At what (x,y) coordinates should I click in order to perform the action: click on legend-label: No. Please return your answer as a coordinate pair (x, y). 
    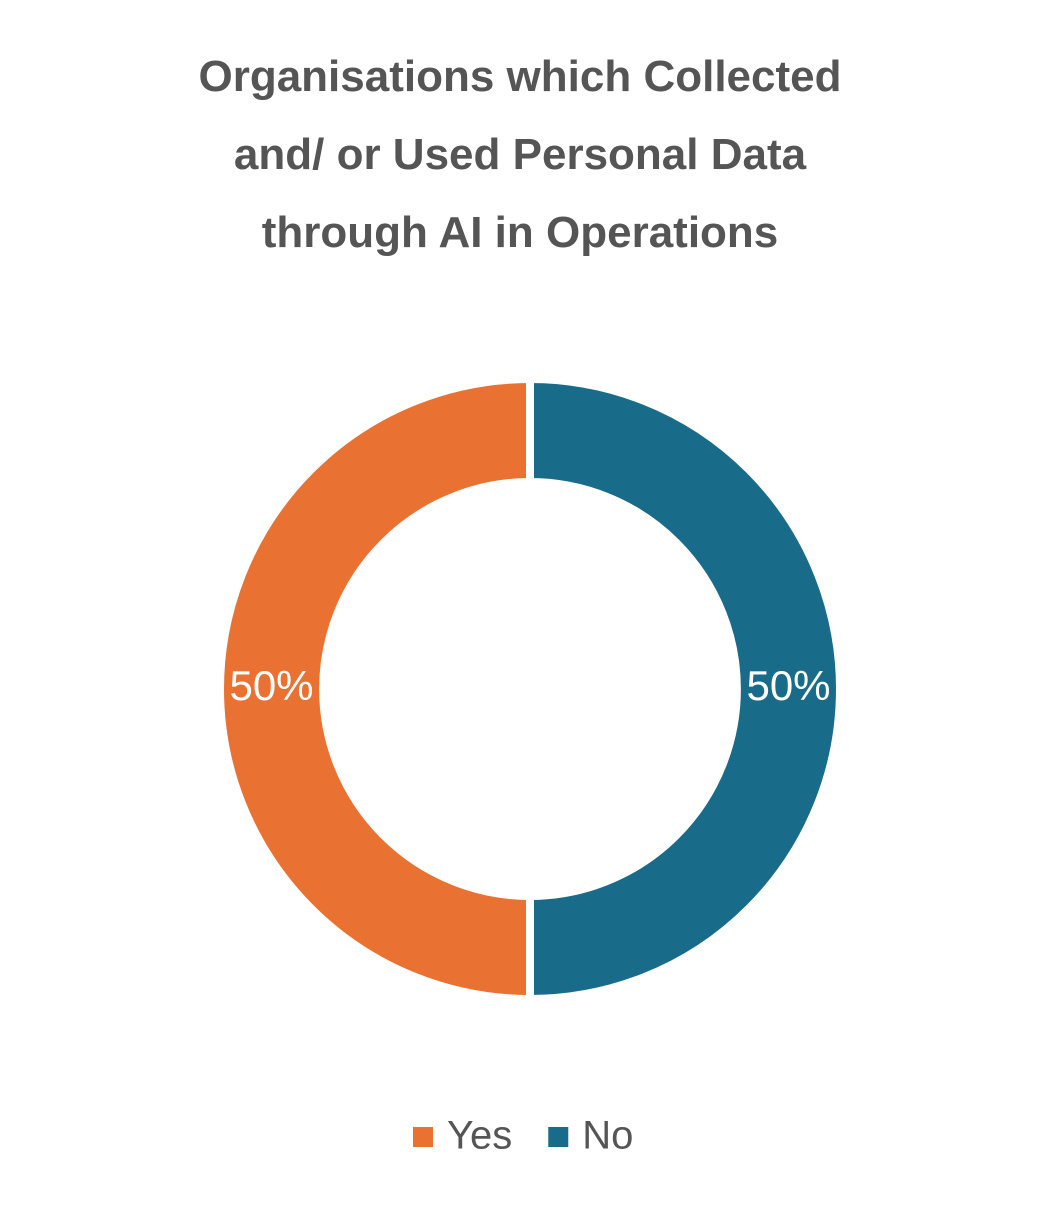
    Looking at the image, I should click on (607, 1136).